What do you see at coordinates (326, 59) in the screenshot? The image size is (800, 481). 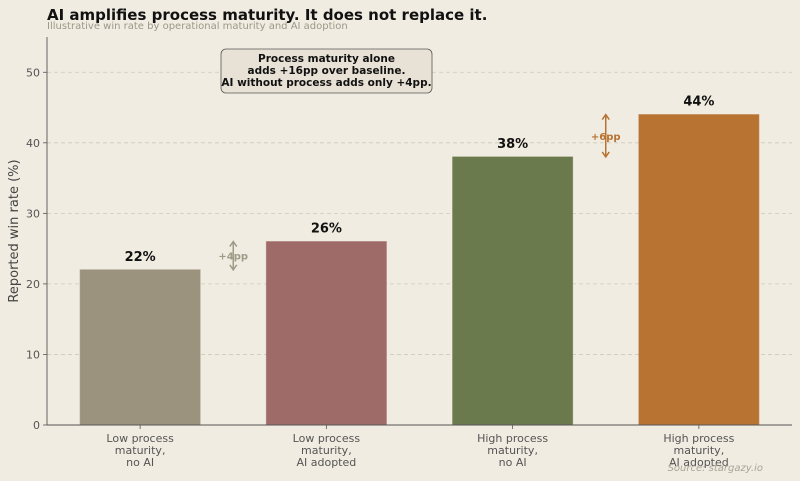 I see `annotation-line-1: Process maturity alone` at bounding box center [326, 59].